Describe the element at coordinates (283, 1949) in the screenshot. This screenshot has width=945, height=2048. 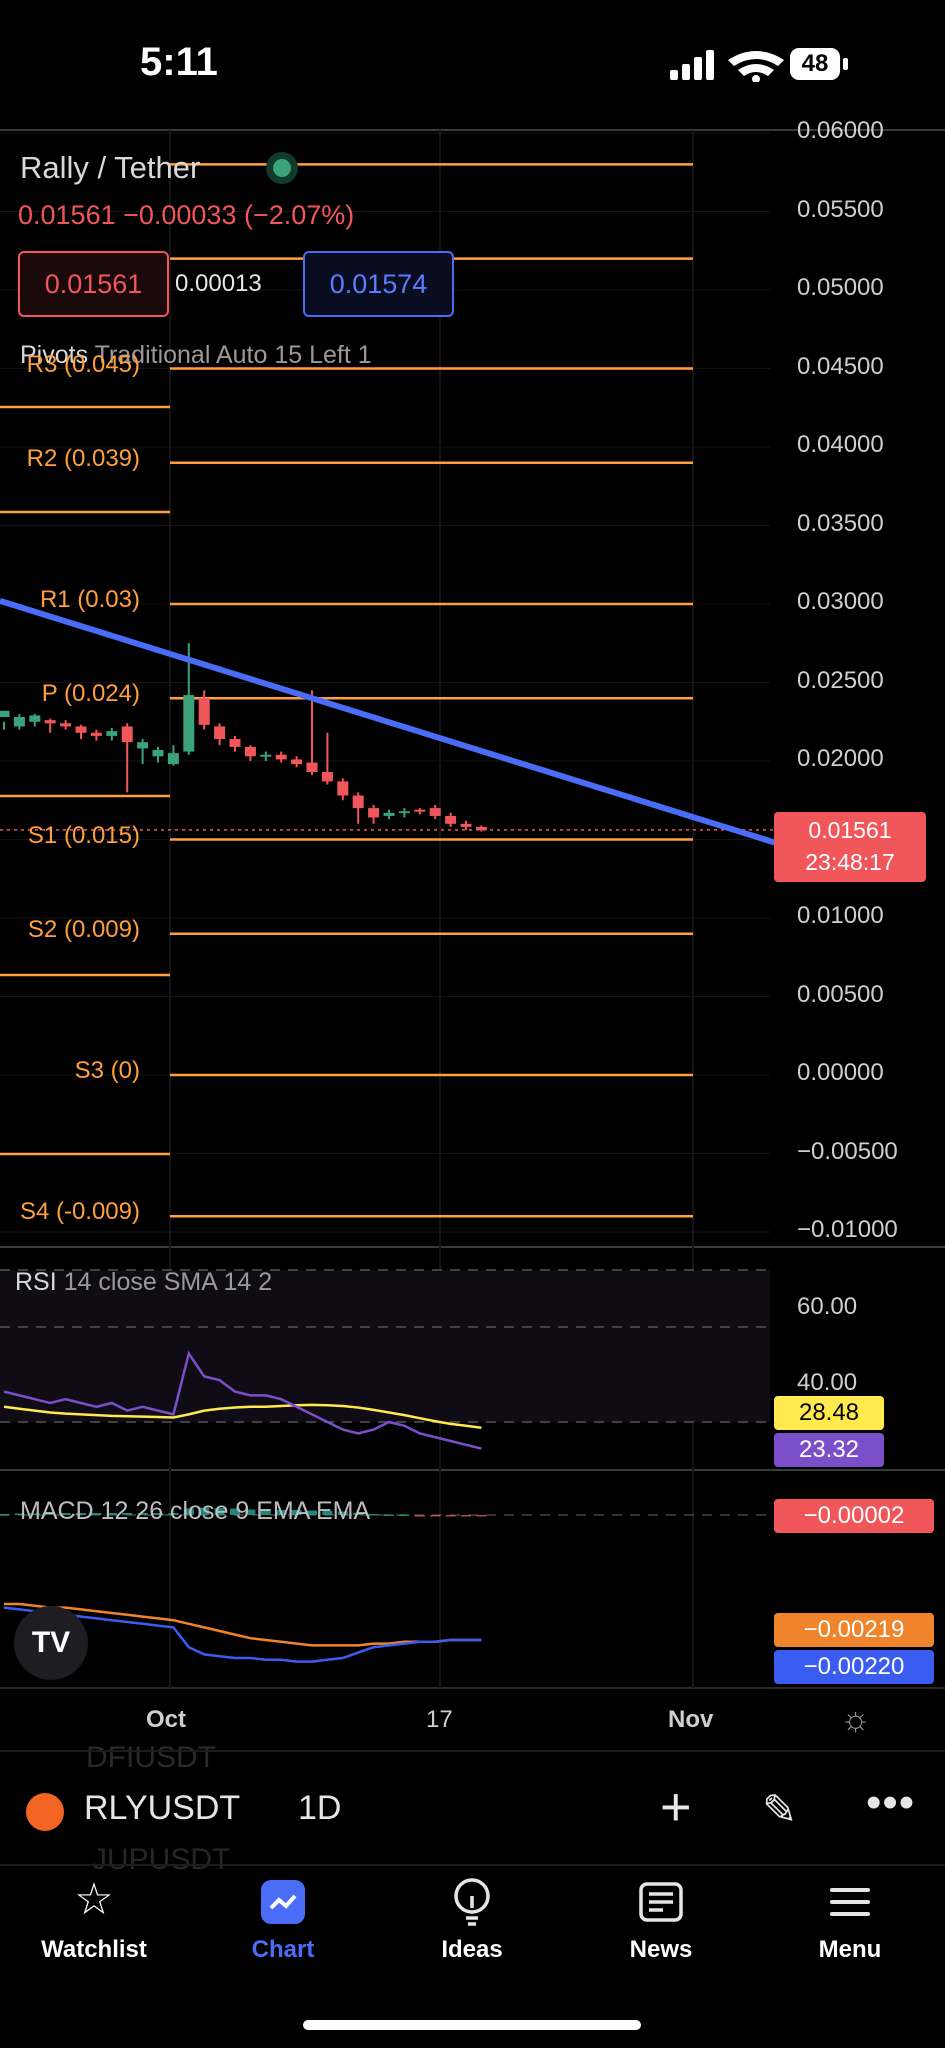
I see `tab-label: Chart` at that location.